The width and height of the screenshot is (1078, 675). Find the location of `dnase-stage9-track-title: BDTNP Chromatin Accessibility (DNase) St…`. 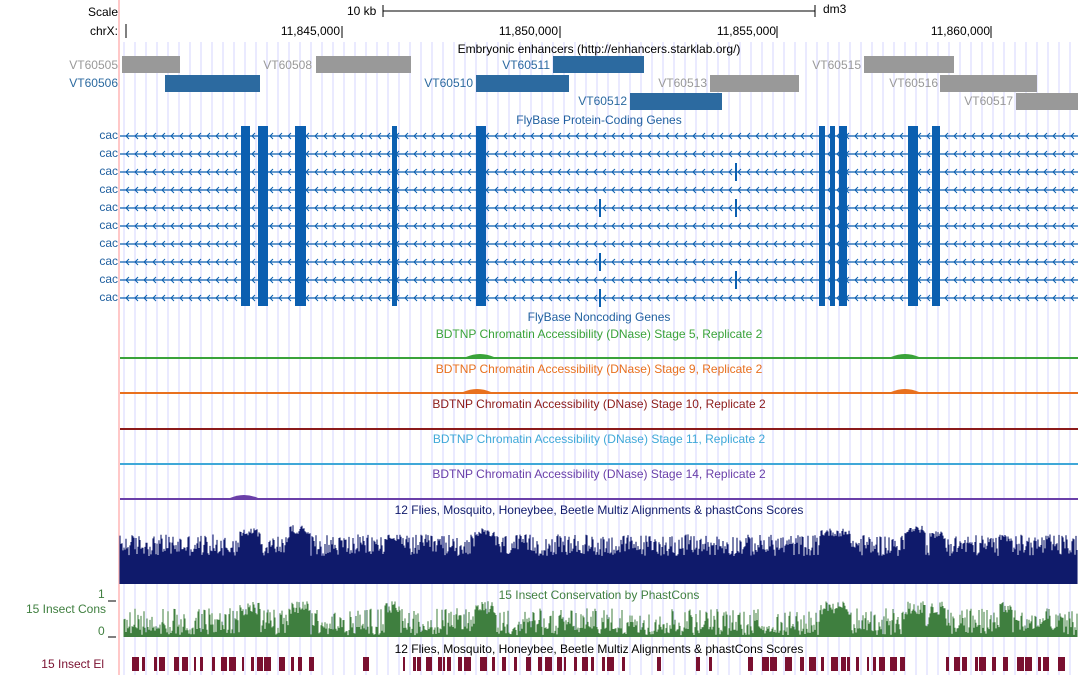

dnase-stage9-track-title: BDTNP Chromatin Accessibility (DNase) St… is located at coordinates (599, 369).